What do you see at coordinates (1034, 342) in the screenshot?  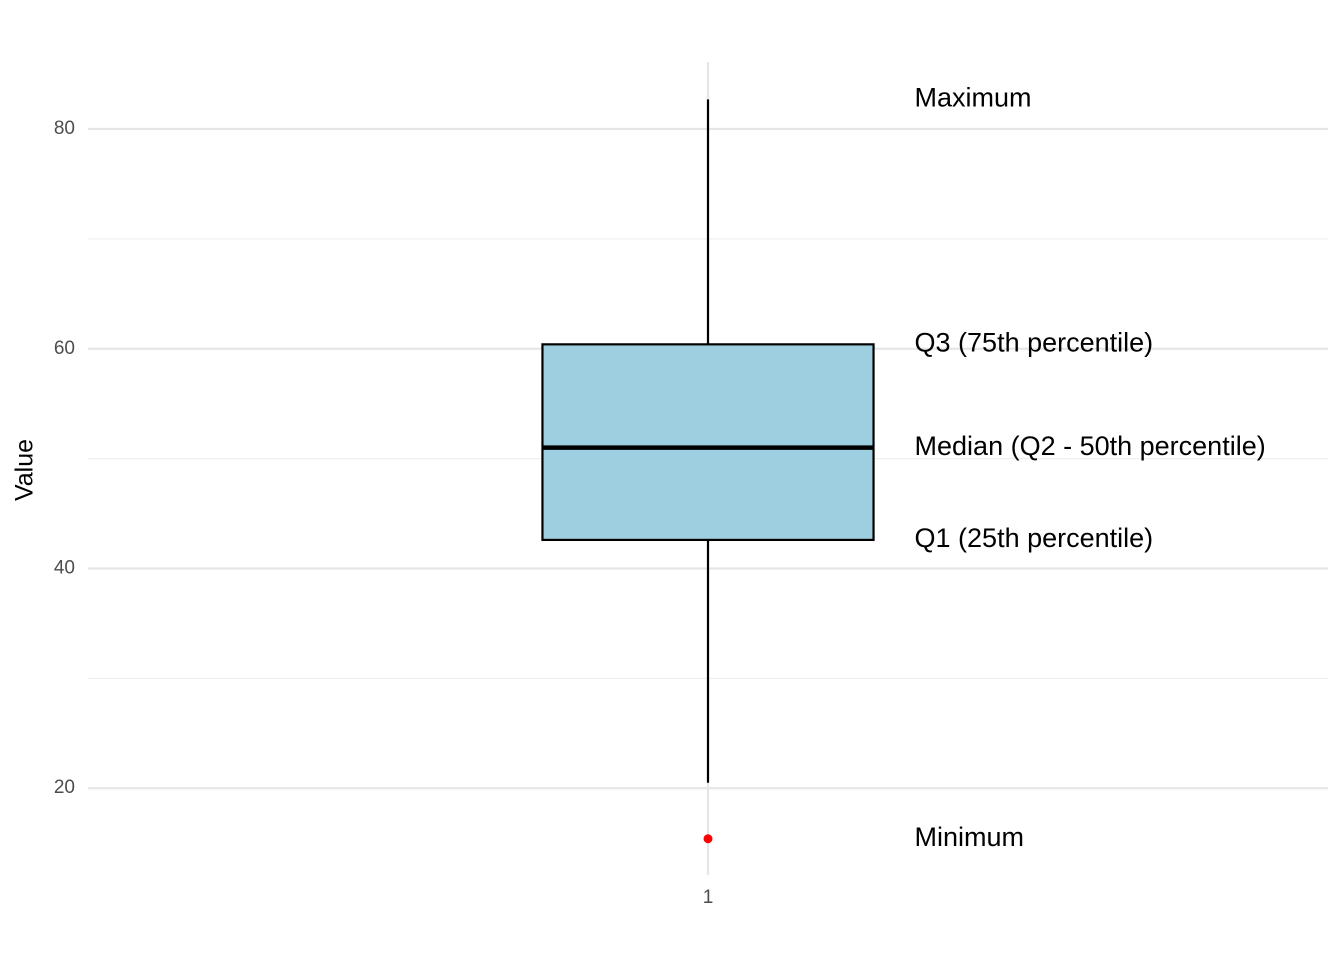 I see `annotation: Q3 (75th percentile)` at bounding box center [1034, 342].